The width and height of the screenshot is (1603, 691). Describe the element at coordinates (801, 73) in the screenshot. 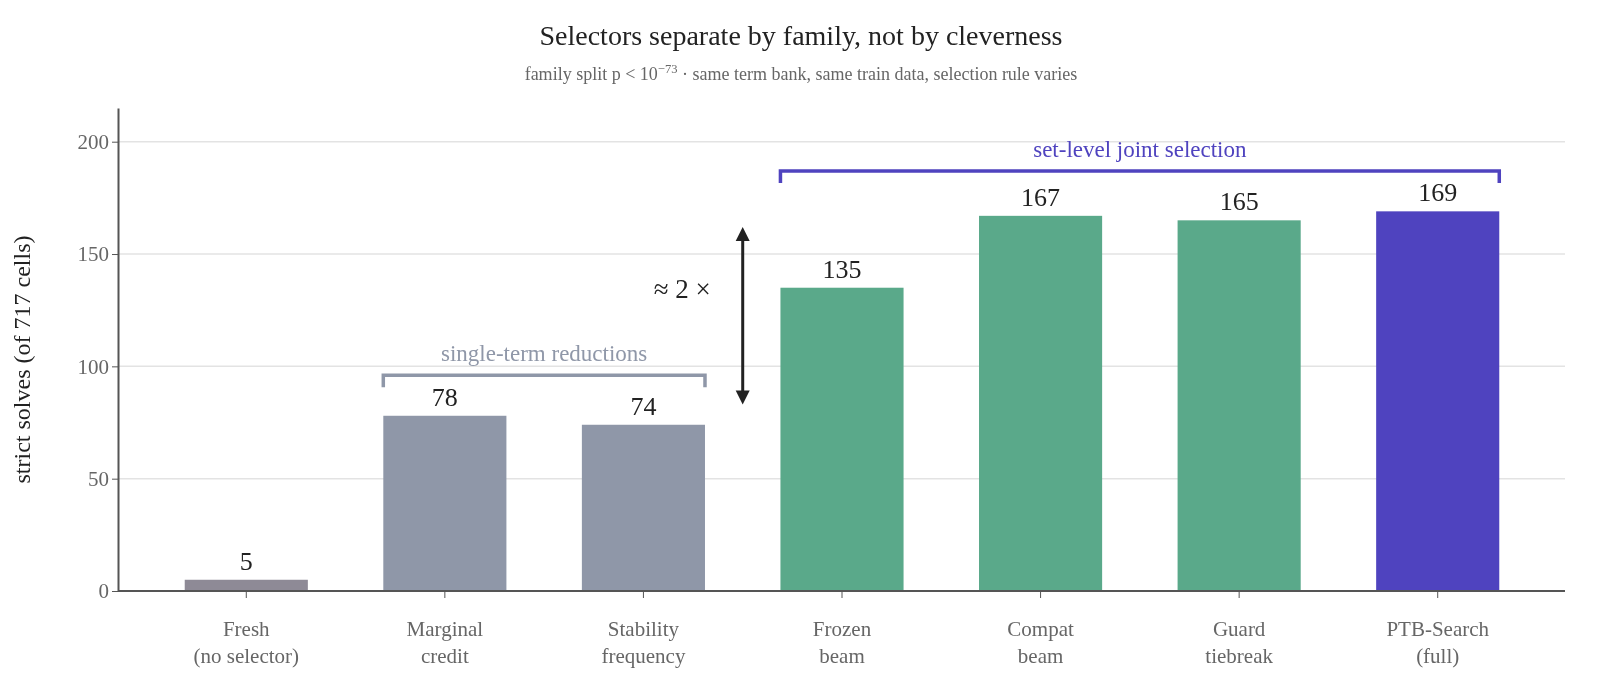

I see `chart-subtitle: family split p < 10$^{−73}$ · same term bank, same train data, selection rule varies` at that location.